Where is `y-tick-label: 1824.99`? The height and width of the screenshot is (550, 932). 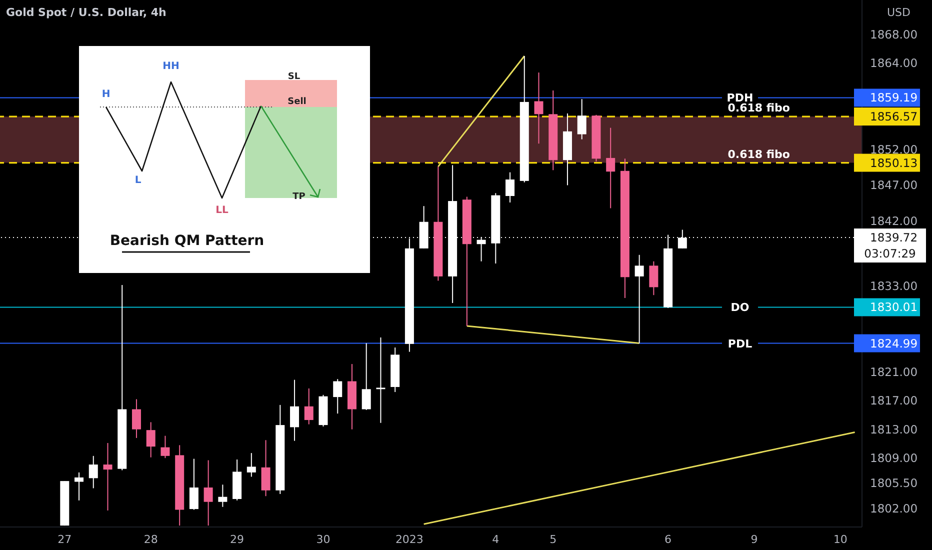 y-tick-label: 1824.99 is located at coordinates (894, 343).